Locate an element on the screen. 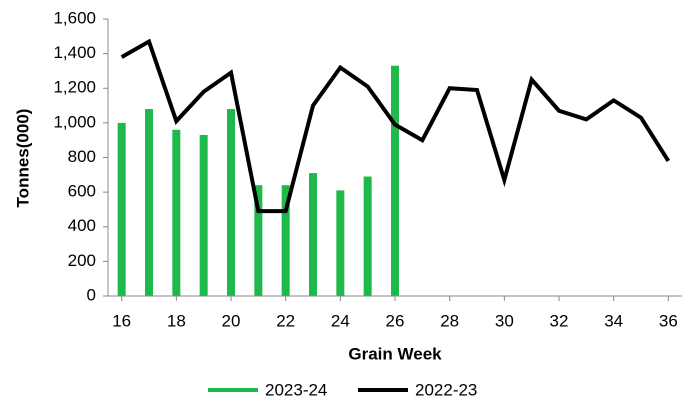 This screenshot has width=697, height=407. y-tick-label: 1,000 is located at coordinates (74, 121).